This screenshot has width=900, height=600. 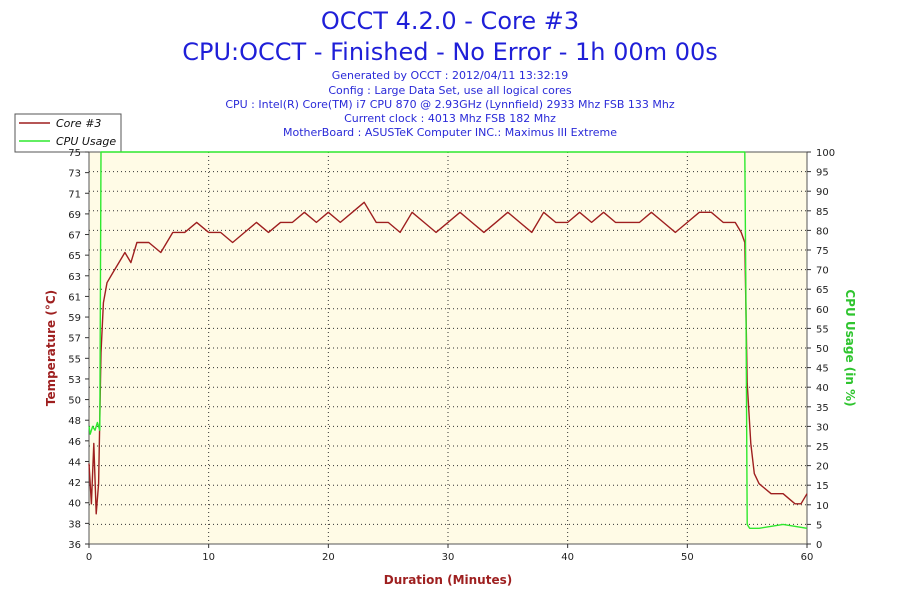 What do you see at coordinates (74, 524) in the screenshot?
I see `y-tick-label: 38` at bounding box center [74, 524].